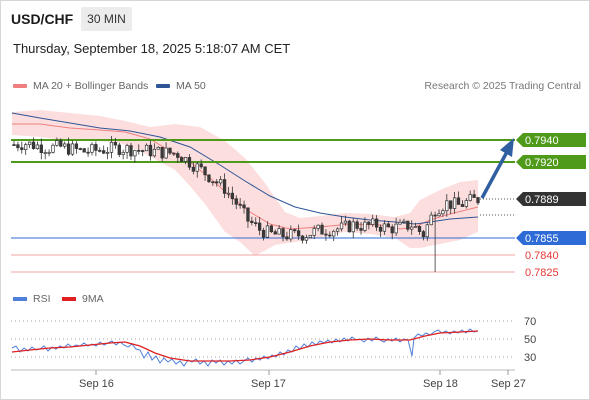  What do you see at coordinates (440, 384) in the screenshot?
I see `x-label-sep18: Sep 18` at bounding box center [440, 384].